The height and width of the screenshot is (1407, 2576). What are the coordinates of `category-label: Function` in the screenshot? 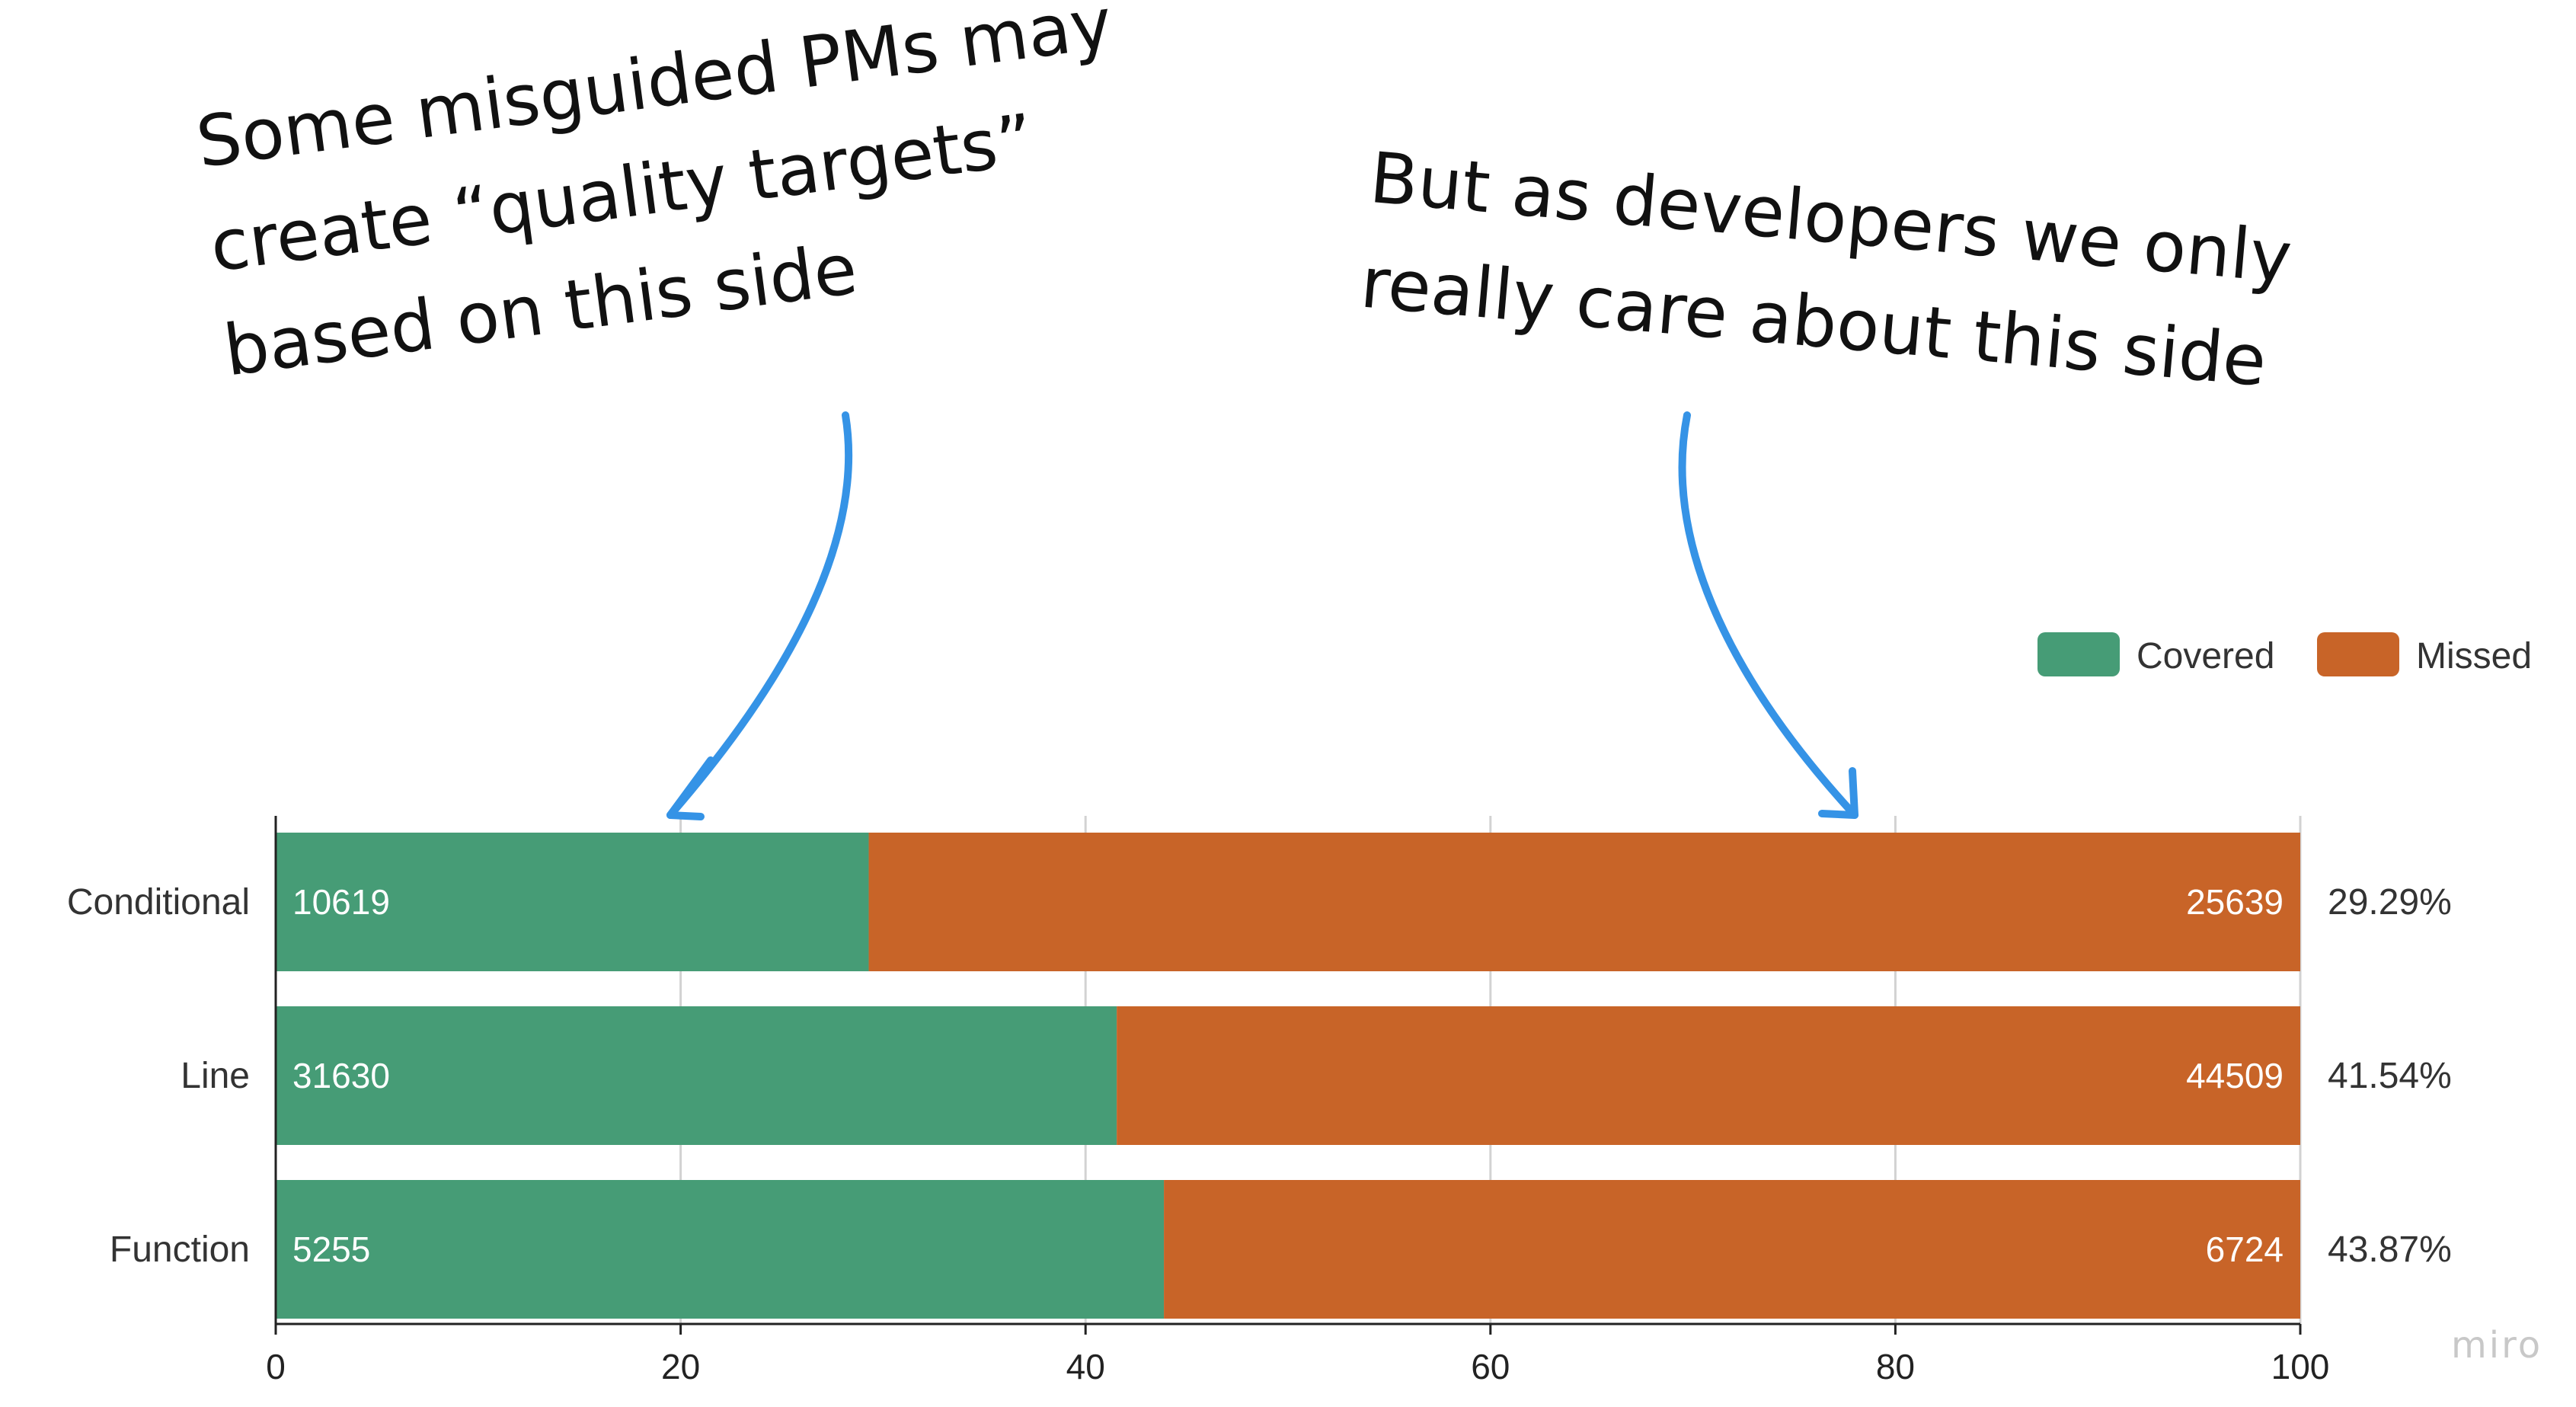 It's located at (180, 1250).